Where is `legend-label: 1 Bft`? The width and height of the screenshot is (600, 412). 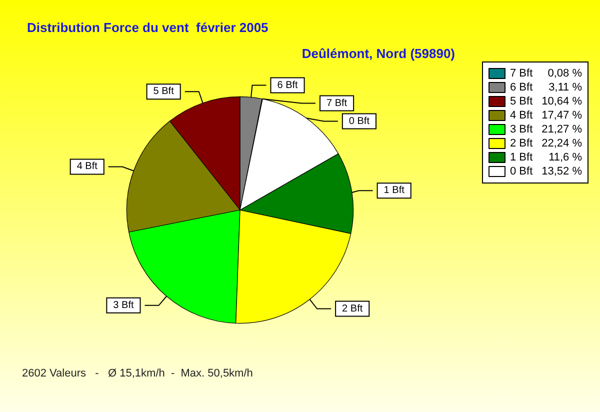 legend-label: 1 Bft is located at coordinates (521, 158).